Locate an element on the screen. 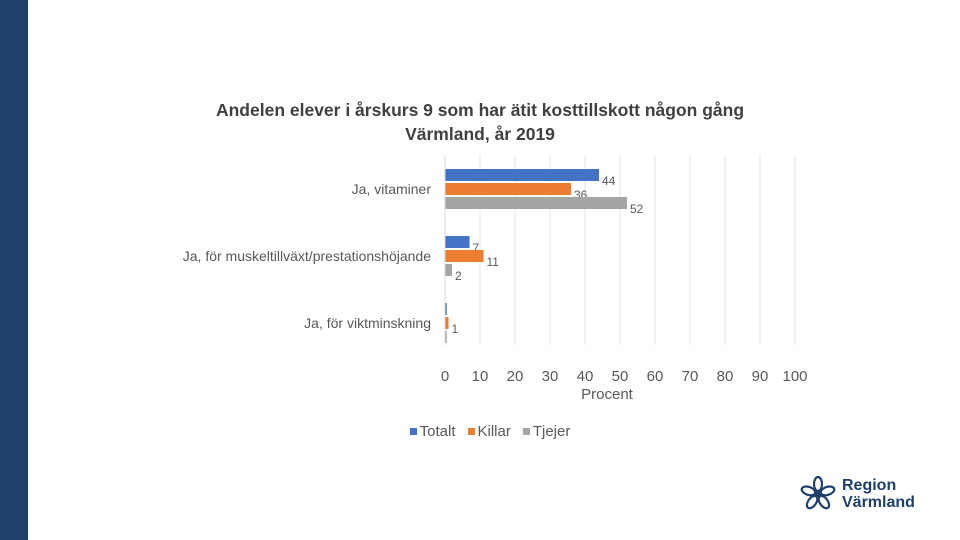 The height and width of the screenshot is (540, 960). chart-legend: Totalt Killar Tjejer is located at coordinates (480, 431).